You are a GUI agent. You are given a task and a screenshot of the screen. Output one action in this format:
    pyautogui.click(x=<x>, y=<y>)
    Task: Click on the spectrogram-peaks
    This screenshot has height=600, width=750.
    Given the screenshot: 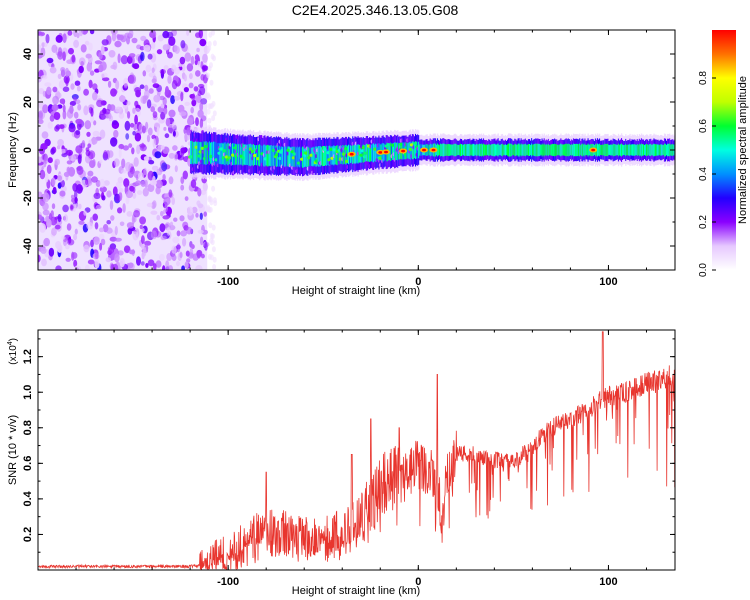 What is the action you would take?
    pyautogui.click(x=472, y=152)
    